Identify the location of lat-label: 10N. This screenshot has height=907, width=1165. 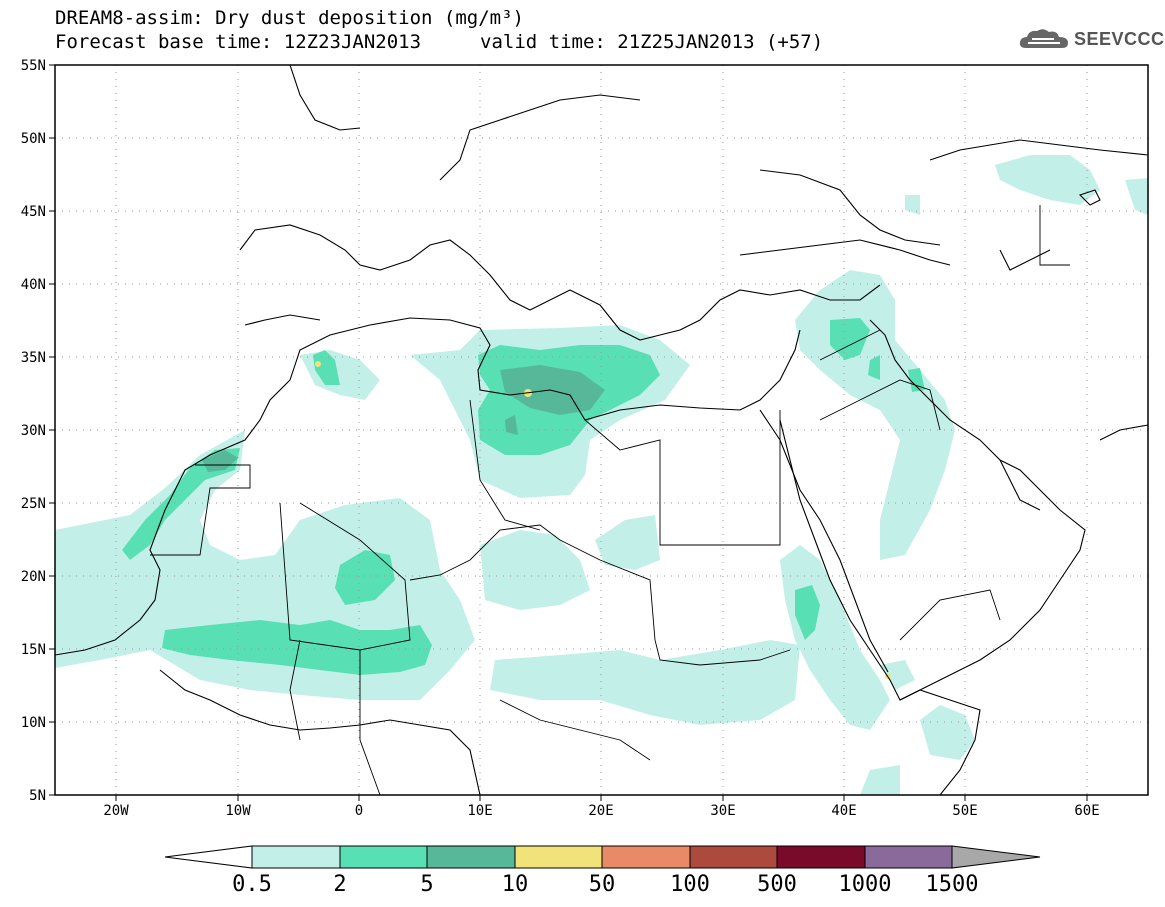
(33, 723).